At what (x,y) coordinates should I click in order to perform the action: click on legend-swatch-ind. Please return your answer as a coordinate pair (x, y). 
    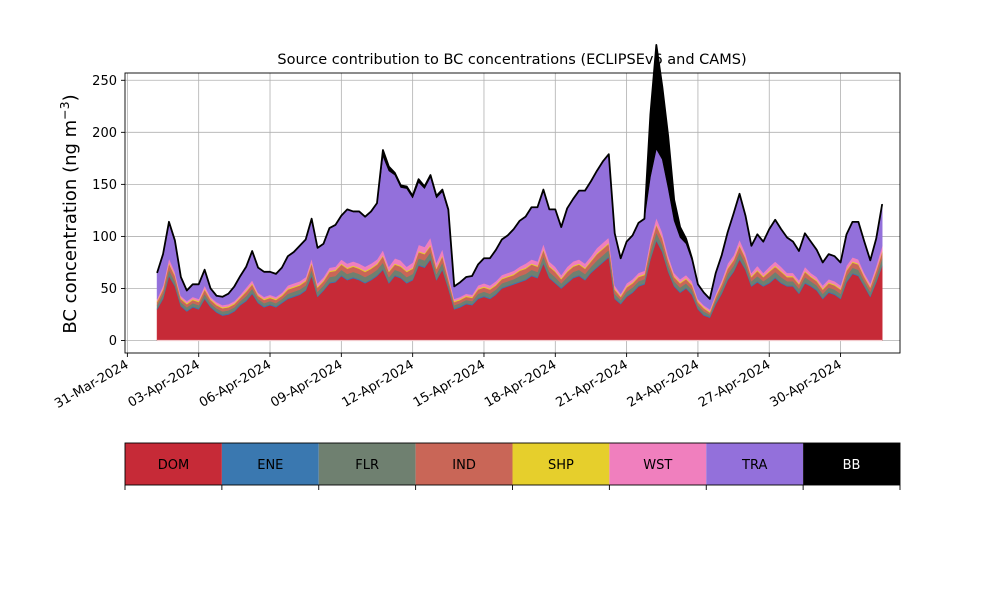
    Looking at the image, I should click on (464, 464).